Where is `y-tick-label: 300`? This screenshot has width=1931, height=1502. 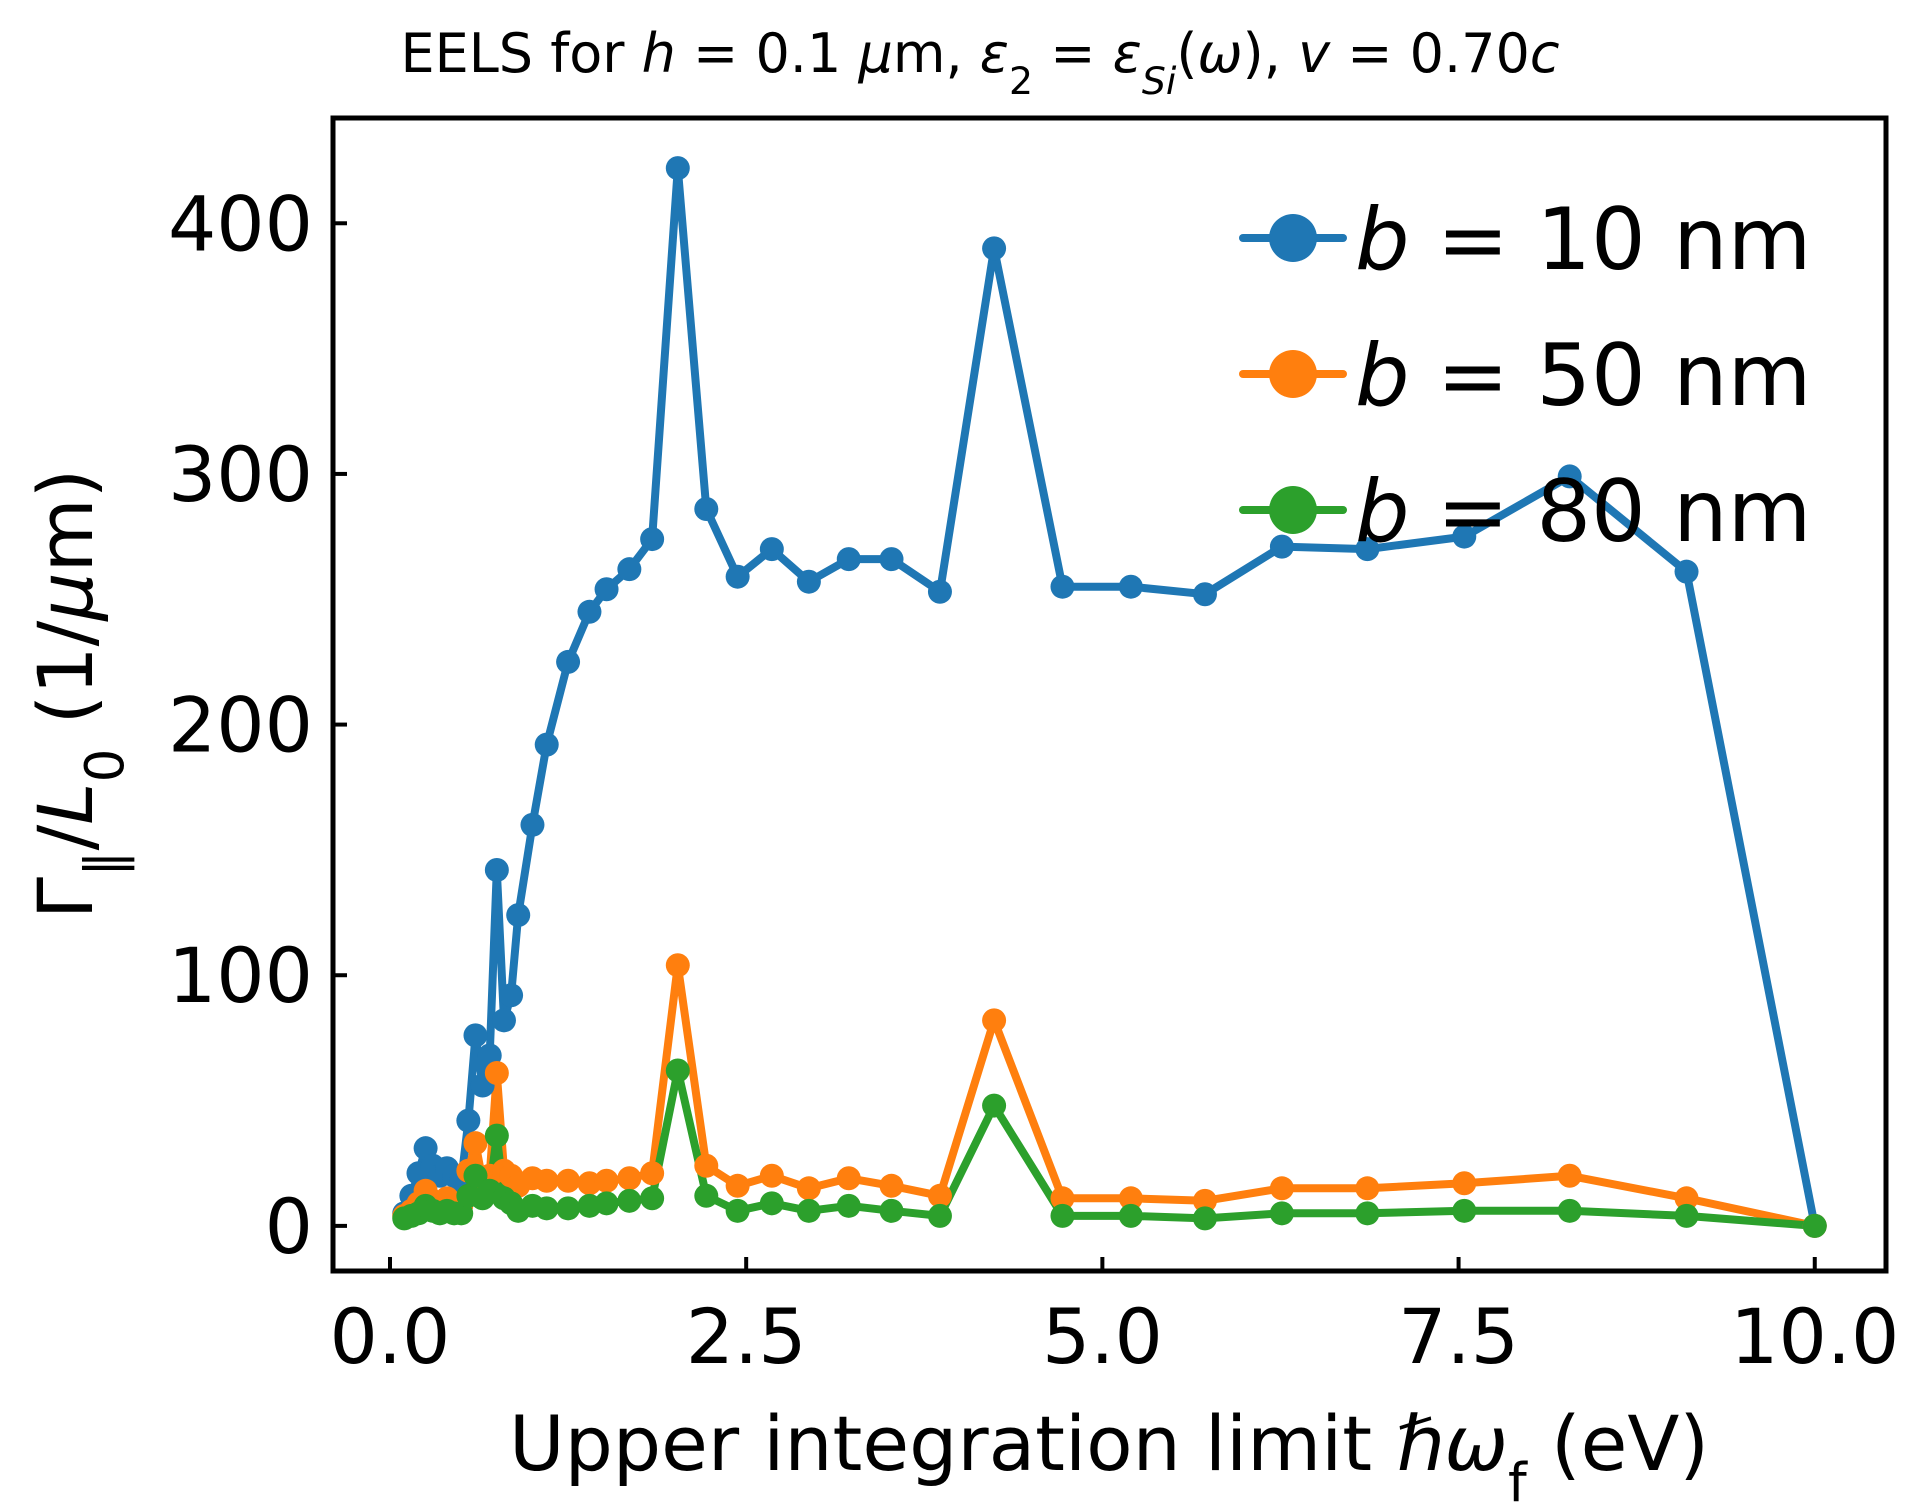
y-tick-label: 300 is located at coordinates (240, 474).